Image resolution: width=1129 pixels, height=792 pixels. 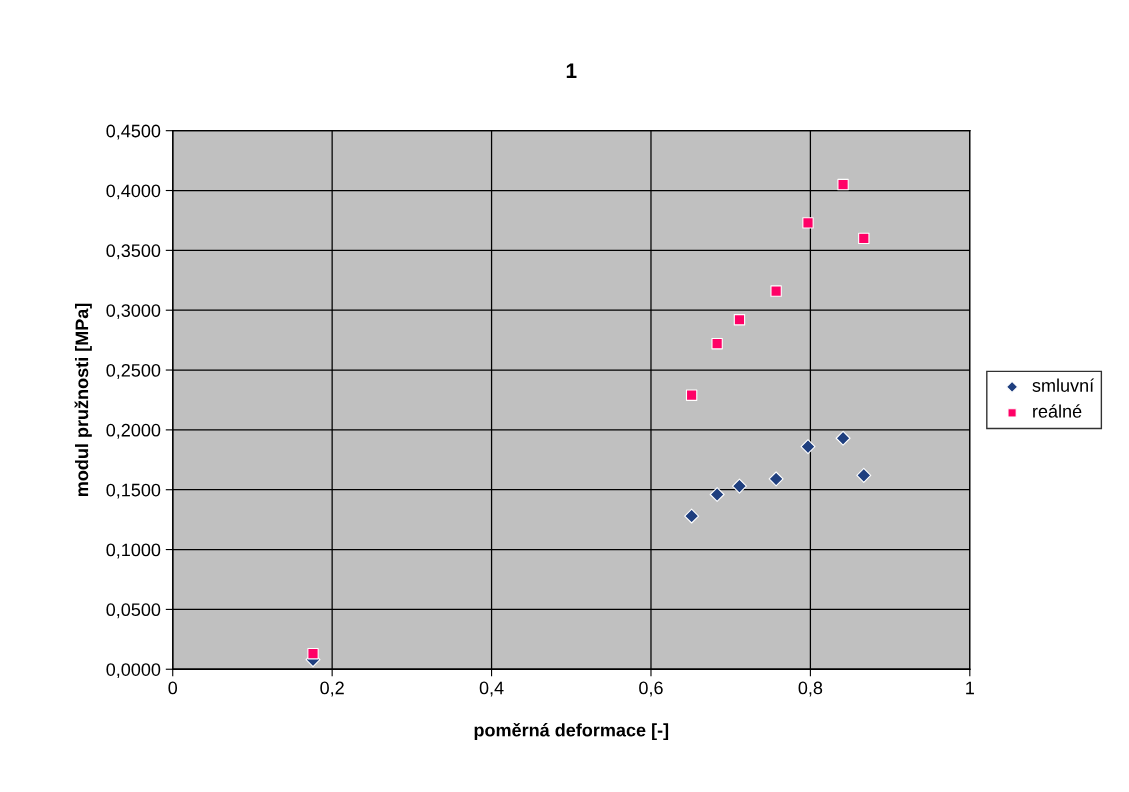 I want to click on y-tick-label: 0,1000, so click(x=133, y=551).